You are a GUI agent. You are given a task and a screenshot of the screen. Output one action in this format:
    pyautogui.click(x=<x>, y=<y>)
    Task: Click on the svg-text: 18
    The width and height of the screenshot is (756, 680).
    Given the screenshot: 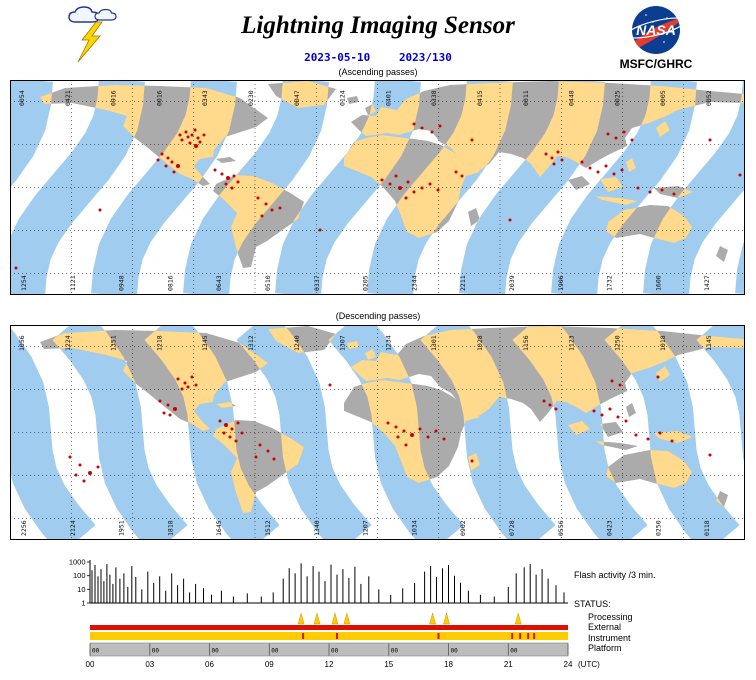 What is the action you would take?
    pyautogui.click(x=448, y=664)
    